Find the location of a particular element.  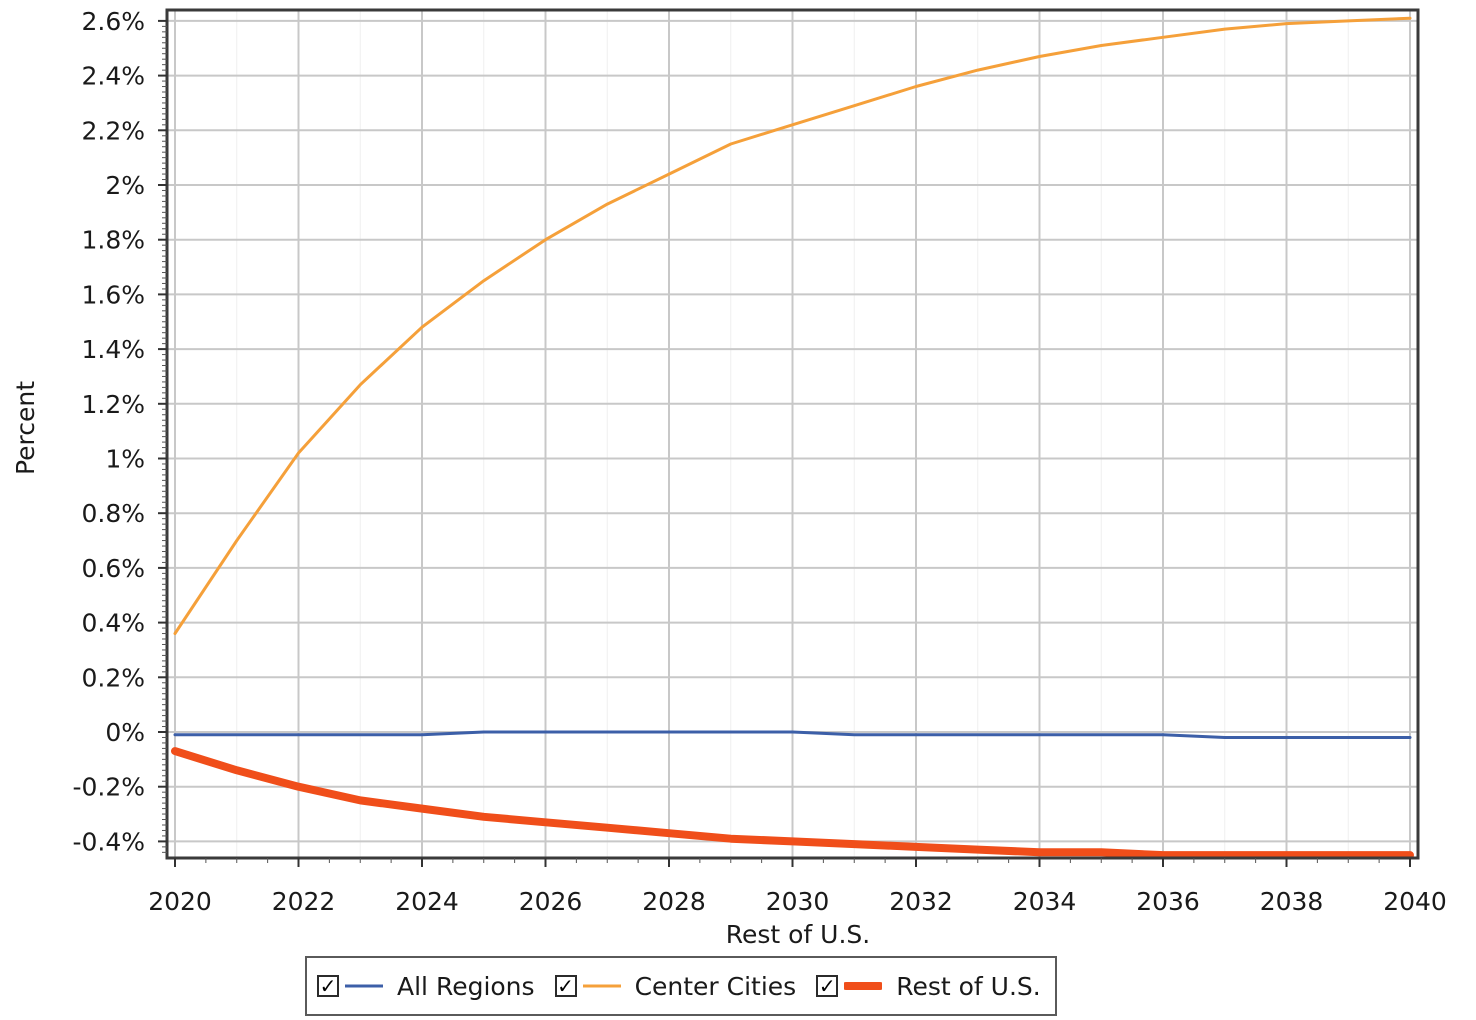

y-tick-label: 2.4% is located at coordinates (113, 76).